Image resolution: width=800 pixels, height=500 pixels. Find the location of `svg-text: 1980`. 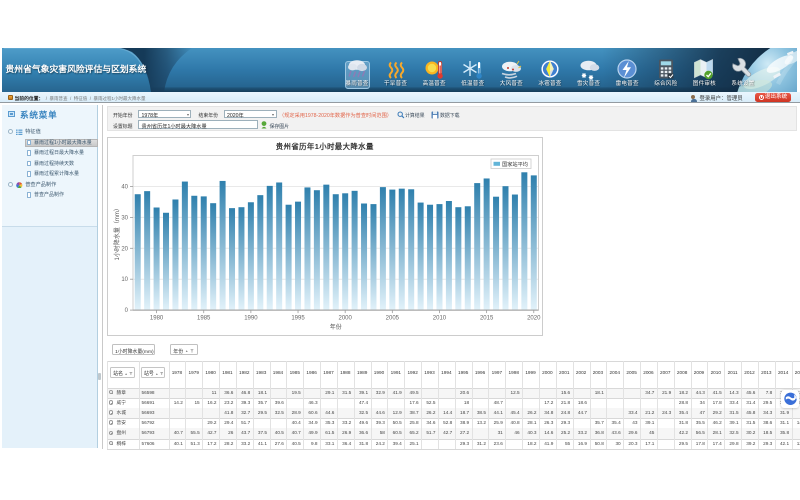

svg-text: 1980 is located at coordinates (156, 318).